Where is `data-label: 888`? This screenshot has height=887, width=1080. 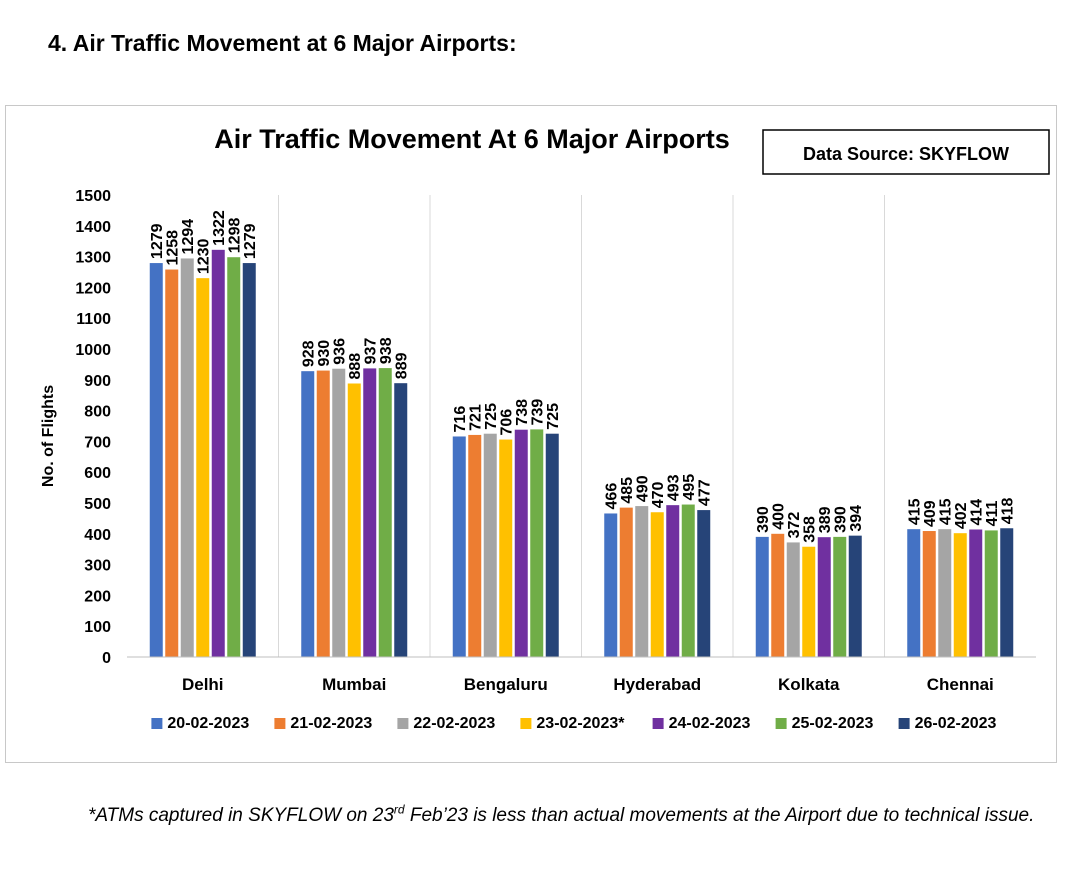 data-label: 888 is located at coordinates (355, 366).